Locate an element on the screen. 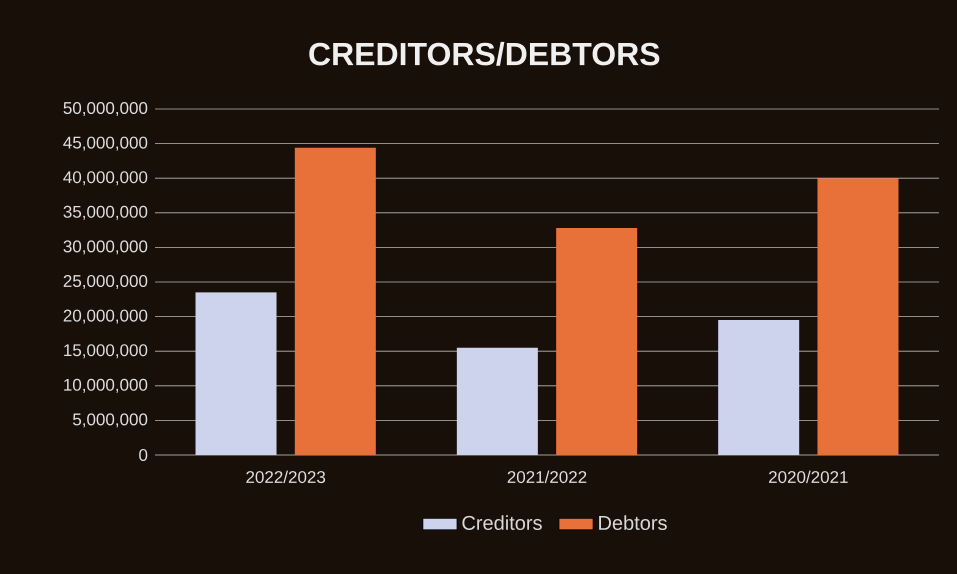 The image size is (957, 574). y-tick-label: 45,000,000 is located at coordinates (105, 143).